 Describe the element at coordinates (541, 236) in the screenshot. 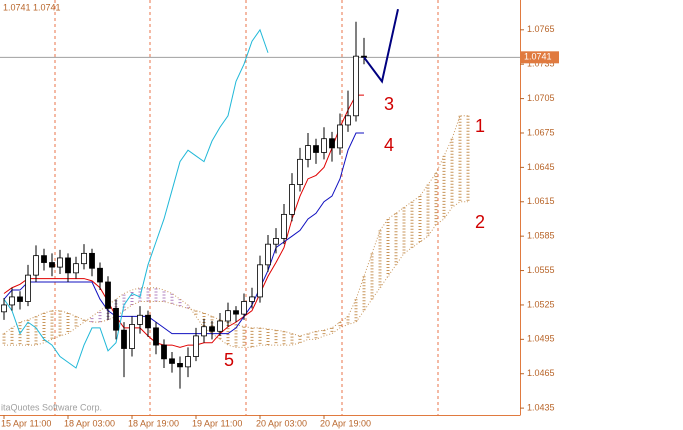

I see `y-tick-label: 1.0585` at that location.